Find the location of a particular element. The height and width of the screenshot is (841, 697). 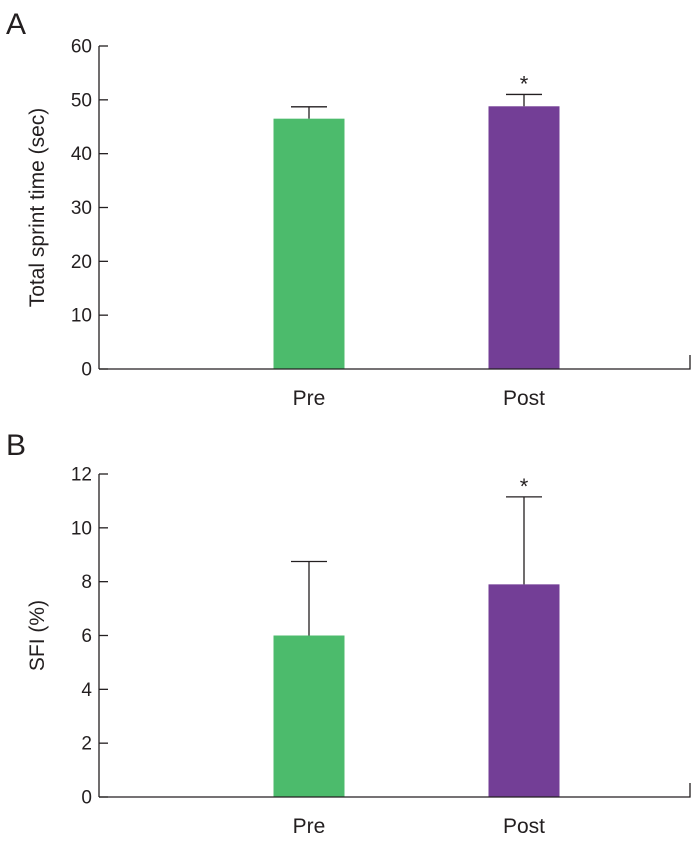

y-tick-label: 50 is located at coordinates (81, 100).